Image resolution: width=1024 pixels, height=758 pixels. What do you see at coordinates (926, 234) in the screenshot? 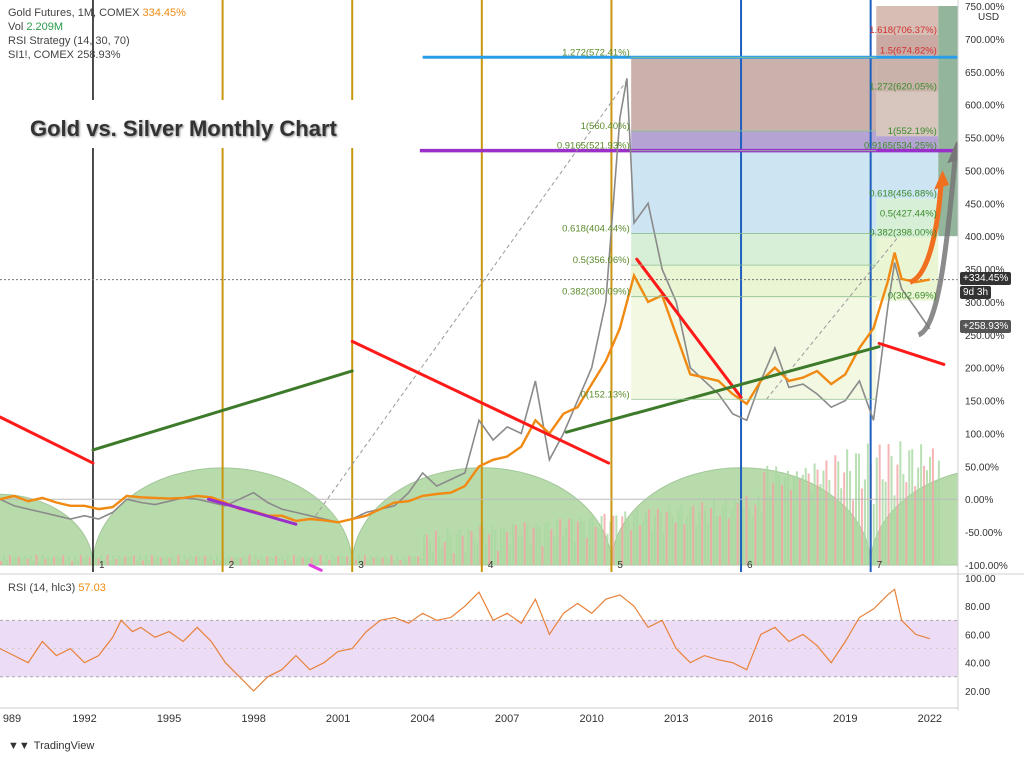
I see `orange-projection-arrow` at bounding box center [926, 234].